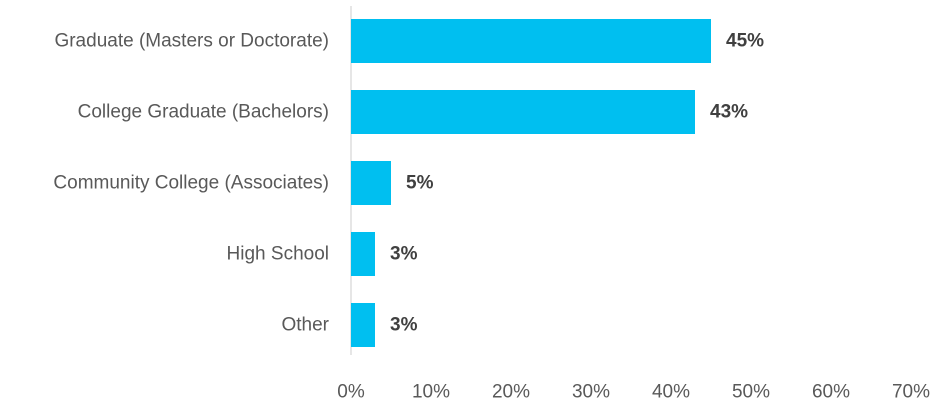 The image size is (935, 408). I want to click on x-tick-label-6: 60%, so click(831, 392).